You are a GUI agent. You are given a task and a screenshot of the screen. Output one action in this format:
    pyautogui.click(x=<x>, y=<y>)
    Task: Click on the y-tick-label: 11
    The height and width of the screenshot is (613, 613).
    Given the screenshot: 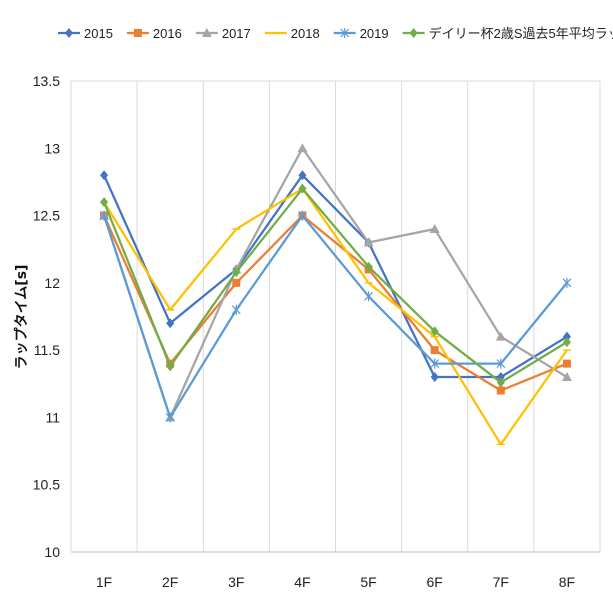 What is the action you would take?
    pyautogui.click(x=52, y=417)
    